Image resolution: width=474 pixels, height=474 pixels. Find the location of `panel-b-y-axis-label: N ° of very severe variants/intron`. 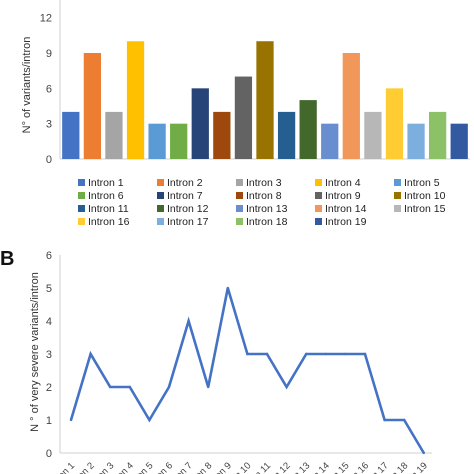

panel-b-y-axis-label: N ° of very severe variants/intron is located at coordinates (35, 352).